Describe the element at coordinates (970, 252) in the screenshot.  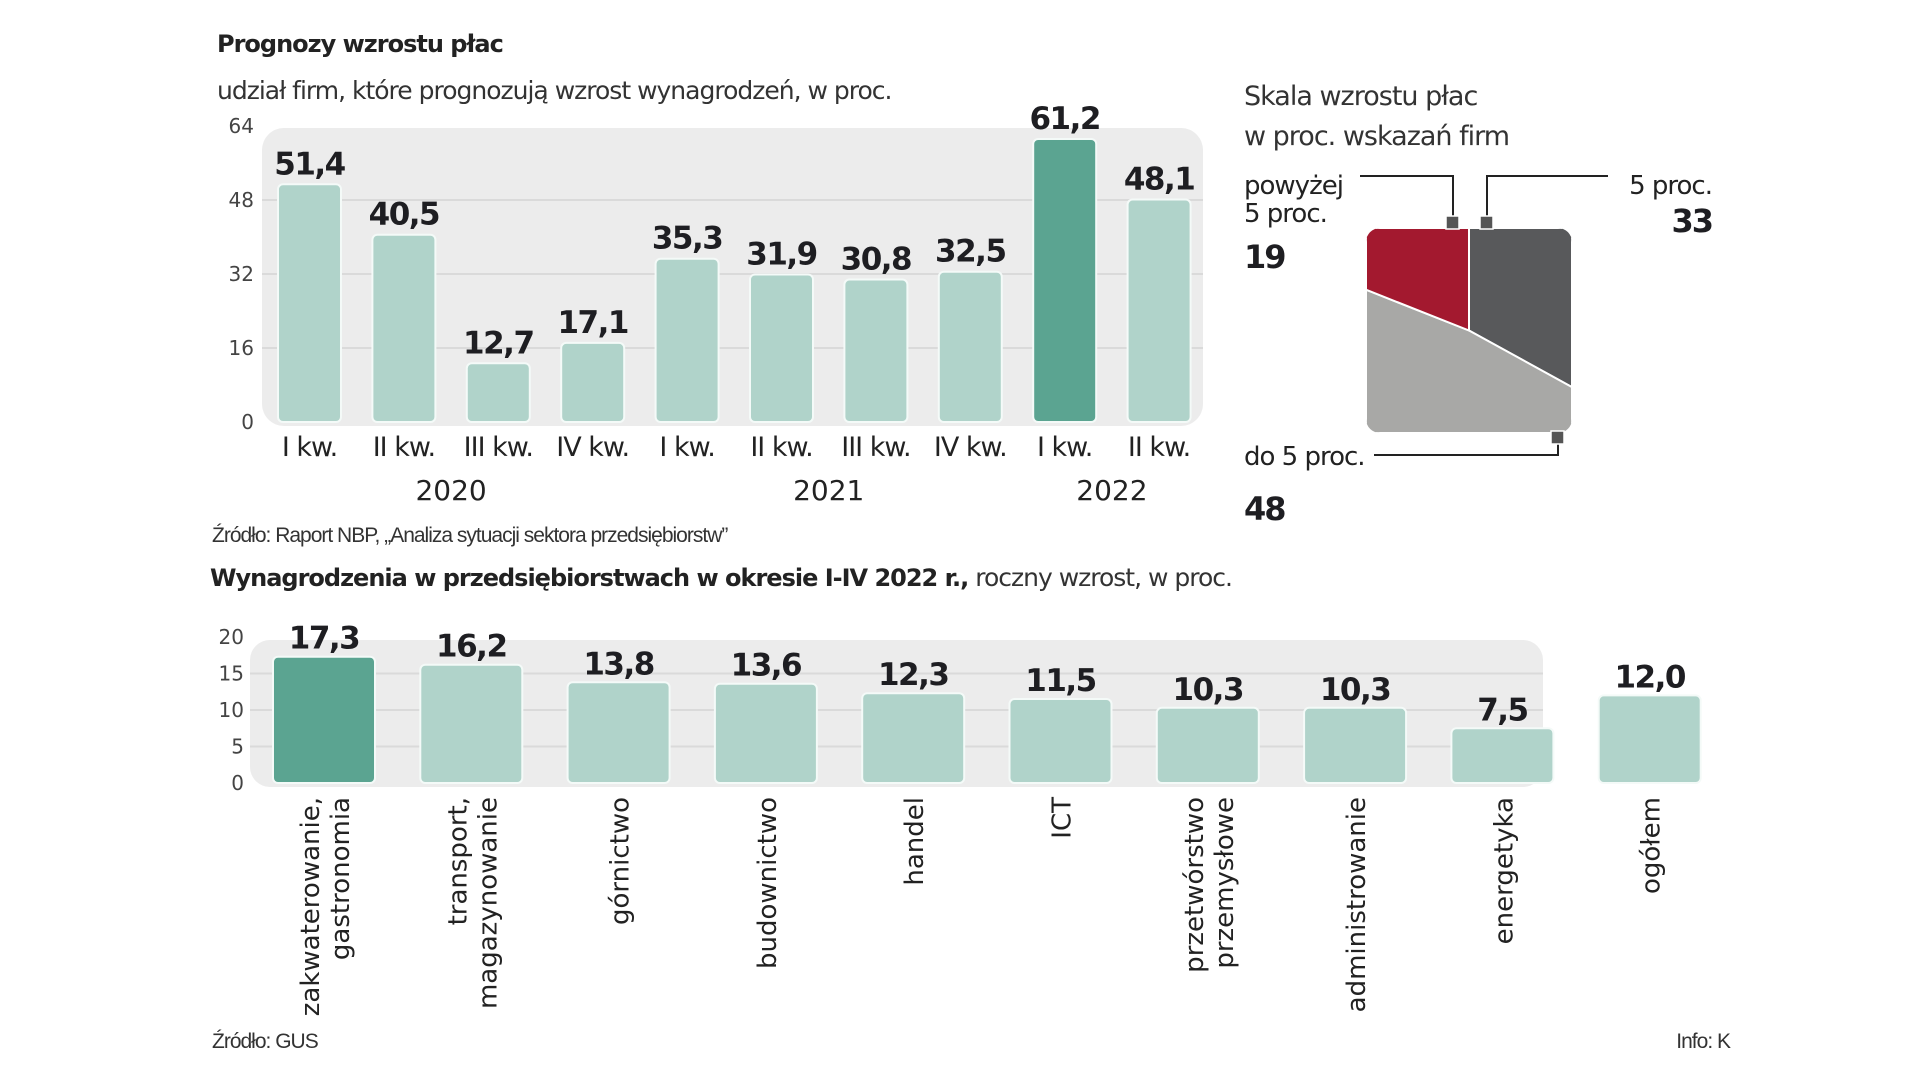
I see `chart1-value-label: 32,5` at that location.